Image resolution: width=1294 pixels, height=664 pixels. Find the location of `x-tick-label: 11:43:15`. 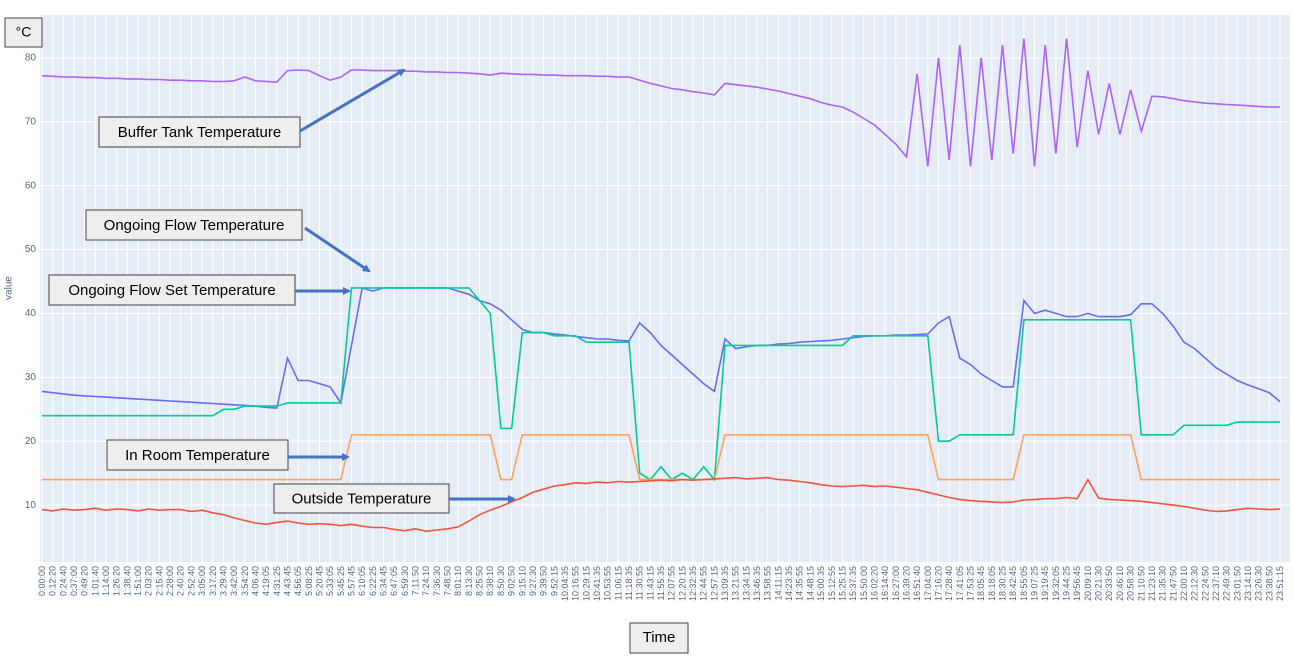

x-tick-label: 11:43:15 is located at coordinates (650, 583).